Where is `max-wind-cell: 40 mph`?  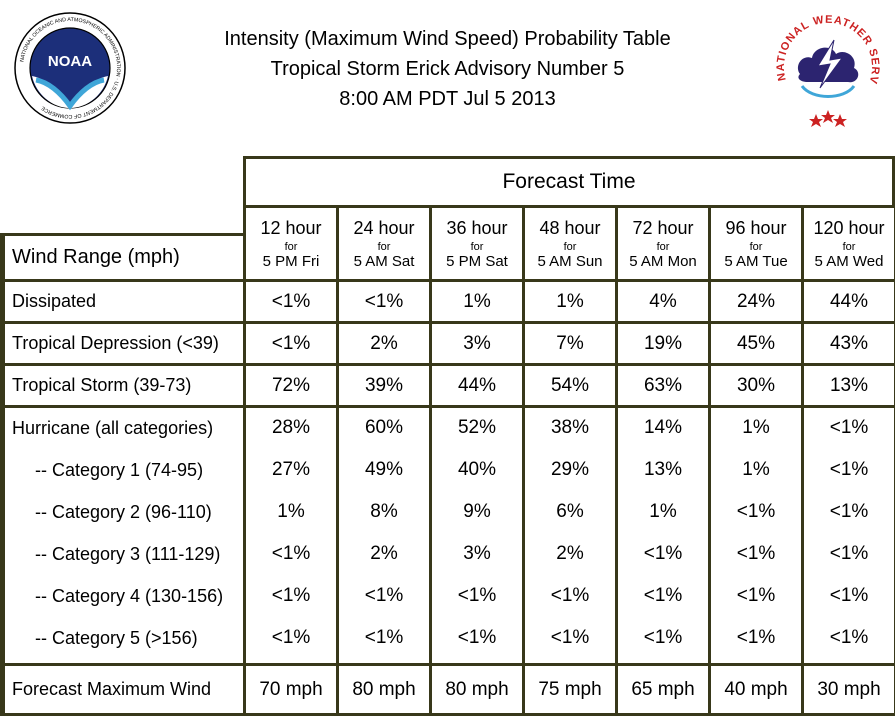
max-wind-cell: 40 mph is located at coordinates (756, 689).